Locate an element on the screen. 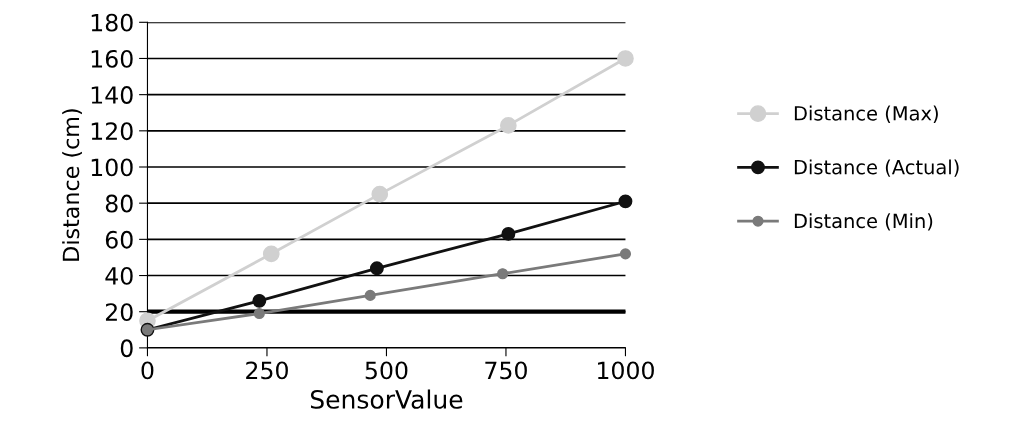  y-tick-label: 20 is located at coordinates (119, 312).